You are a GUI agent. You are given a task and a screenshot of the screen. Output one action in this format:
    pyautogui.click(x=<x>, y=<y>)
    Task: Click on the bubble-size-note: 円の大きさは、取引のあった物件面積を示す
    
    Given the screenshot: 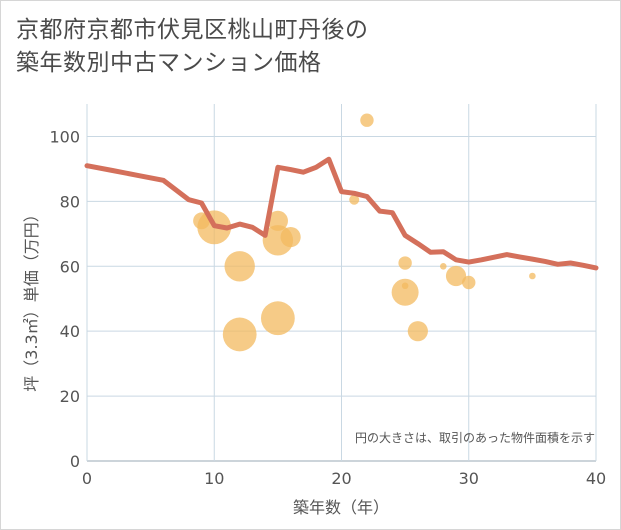 What is the action you would take?
    pyautogui.click(x=475, y=437)
    